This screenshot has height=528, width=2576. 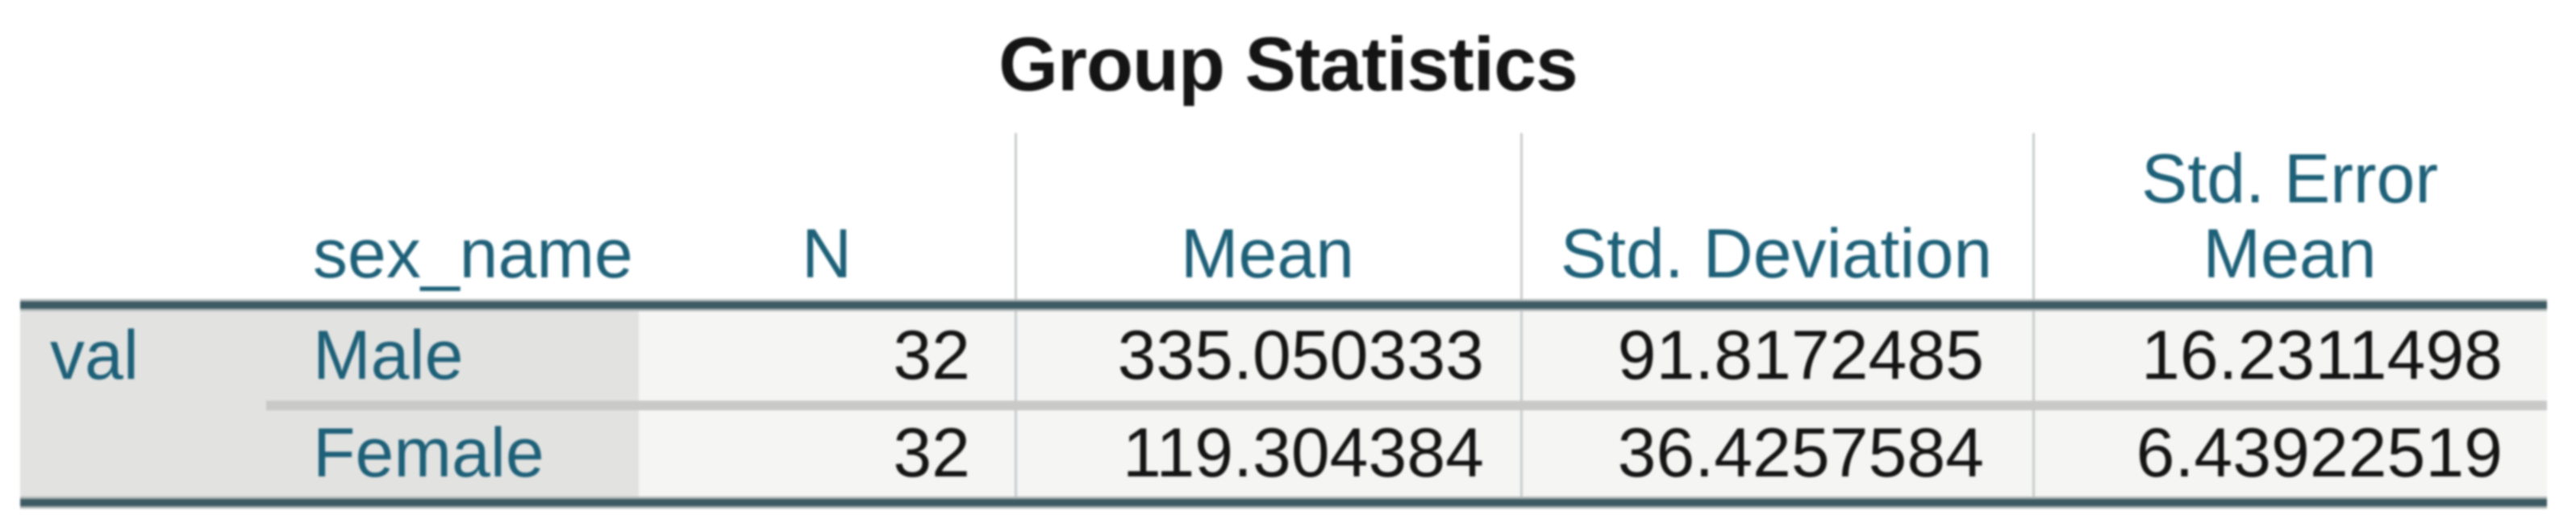 What do you see at coordinates (1283, 305) in the screenshot?
I see `header-rule` at bounding box center [1283, 305].